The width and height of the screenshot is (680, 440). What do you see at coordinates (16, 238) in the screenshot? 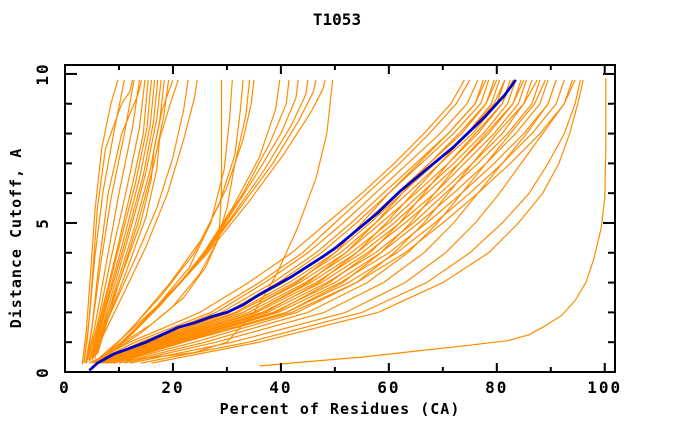
I see `y-axis-label: Distance Cutoff, A` at bounding box center [16, 238].